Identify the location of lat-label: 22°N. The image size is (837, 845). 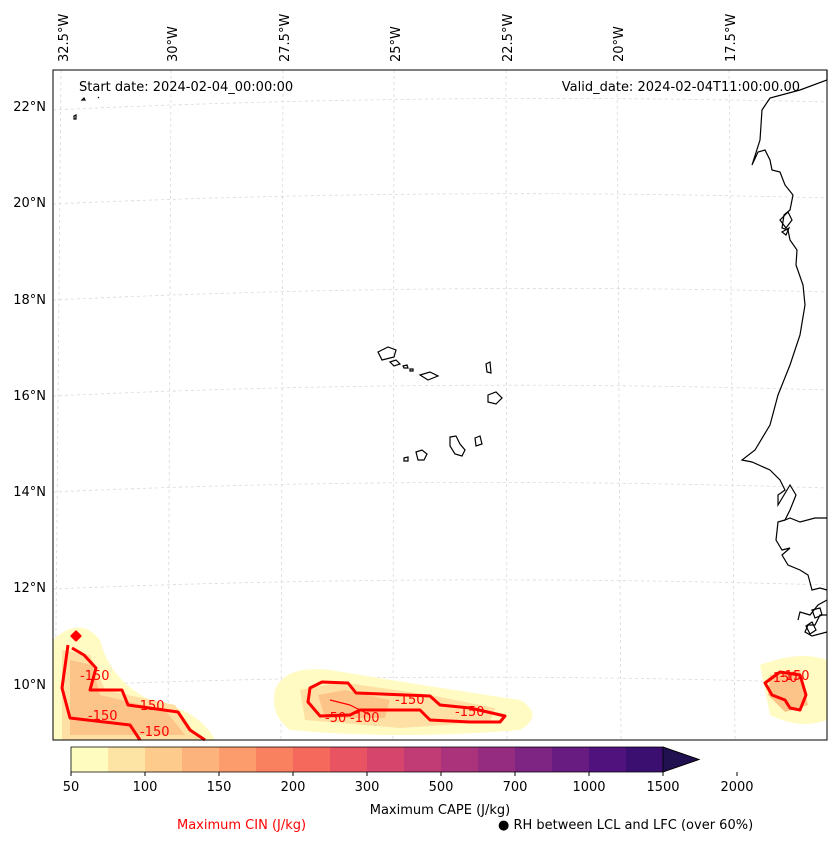
(29, 107).